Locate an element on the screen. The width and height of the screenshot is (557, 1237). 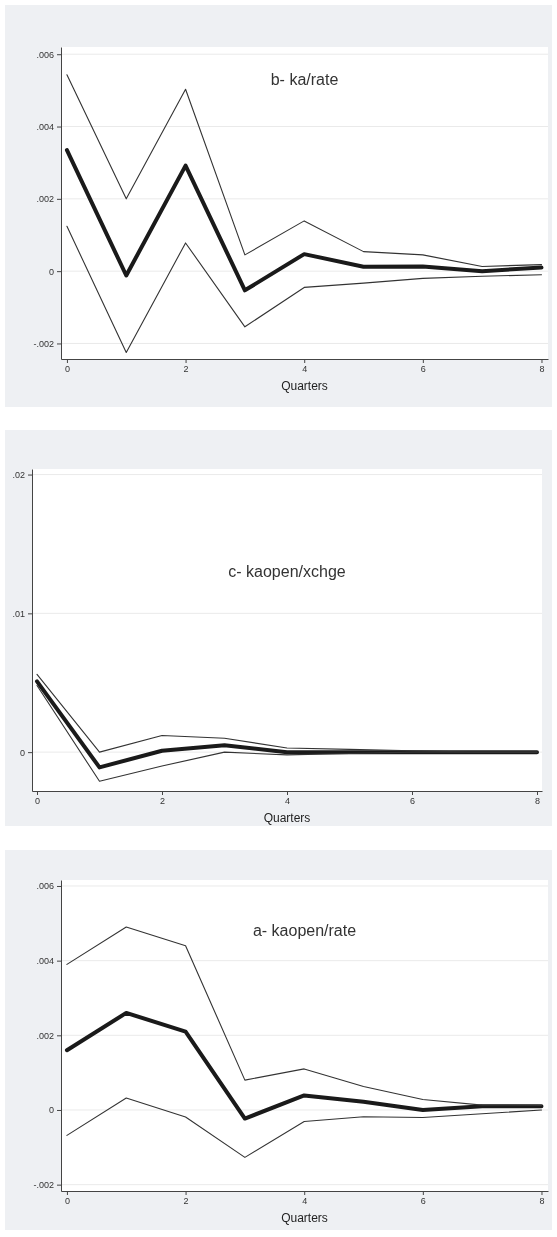
y-tick-label: .01 is located at coordinates (18, 613).